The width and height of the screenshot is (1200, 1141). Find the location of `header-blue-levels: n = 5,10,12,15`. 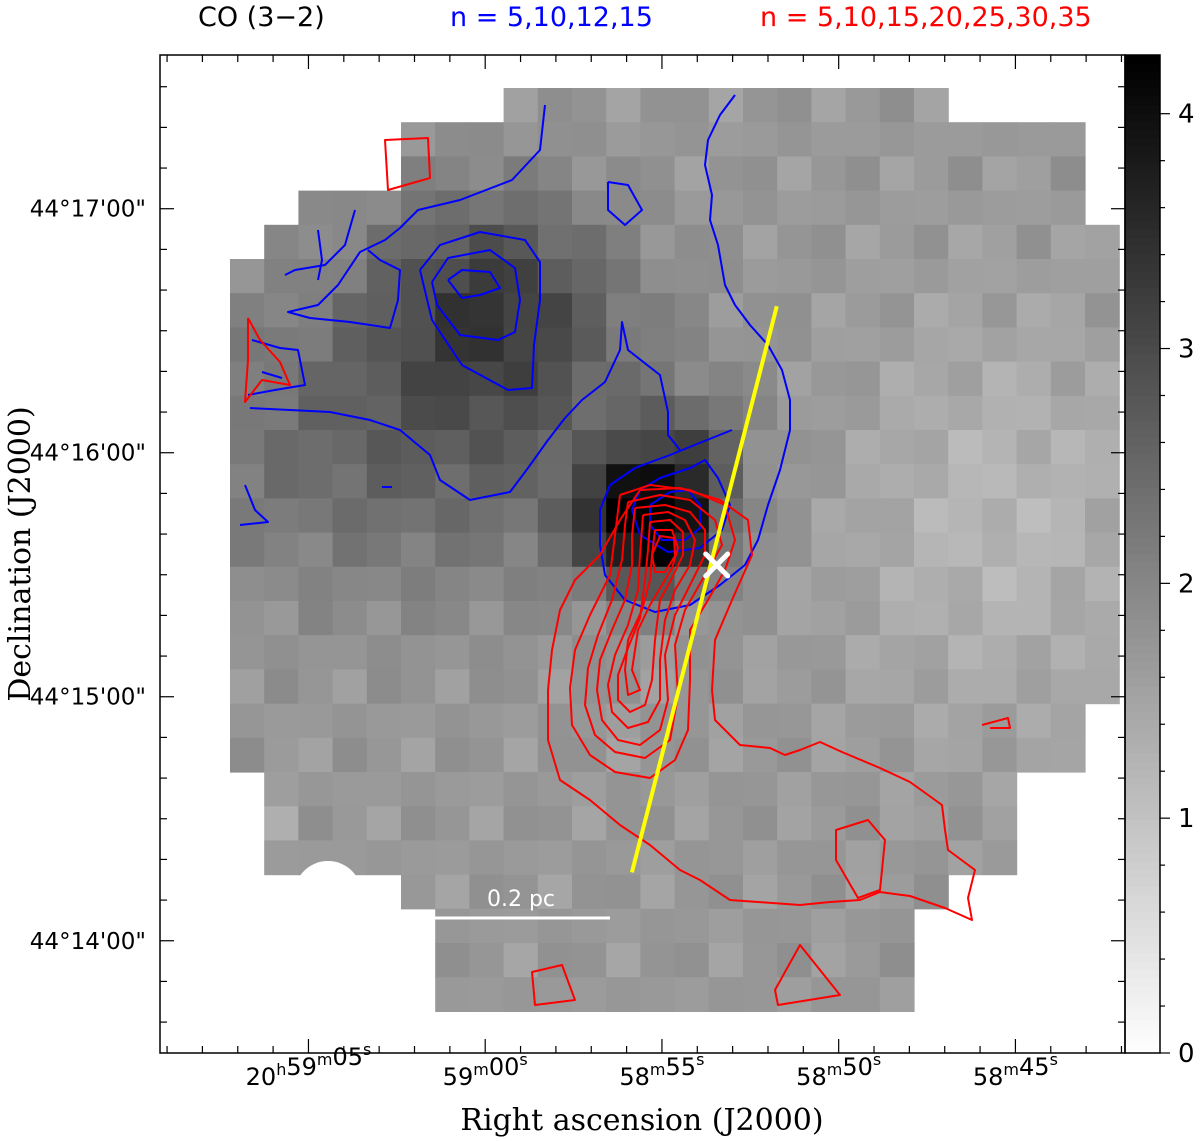

header-blue-levels: n = 5,10,12,15 is located at coordinates (551, 17).